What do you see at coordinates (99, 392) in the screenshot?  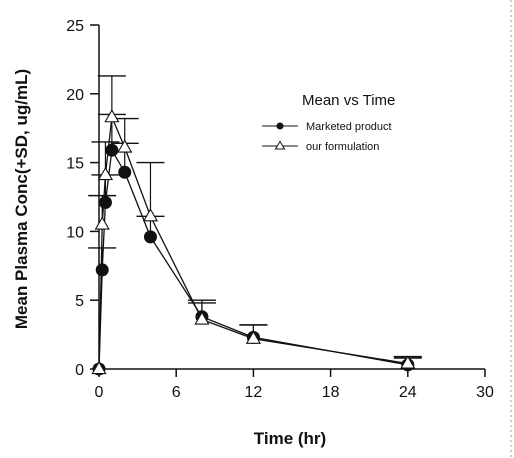 I see `x-tick-label: 0` at bounding box center [99, 392].